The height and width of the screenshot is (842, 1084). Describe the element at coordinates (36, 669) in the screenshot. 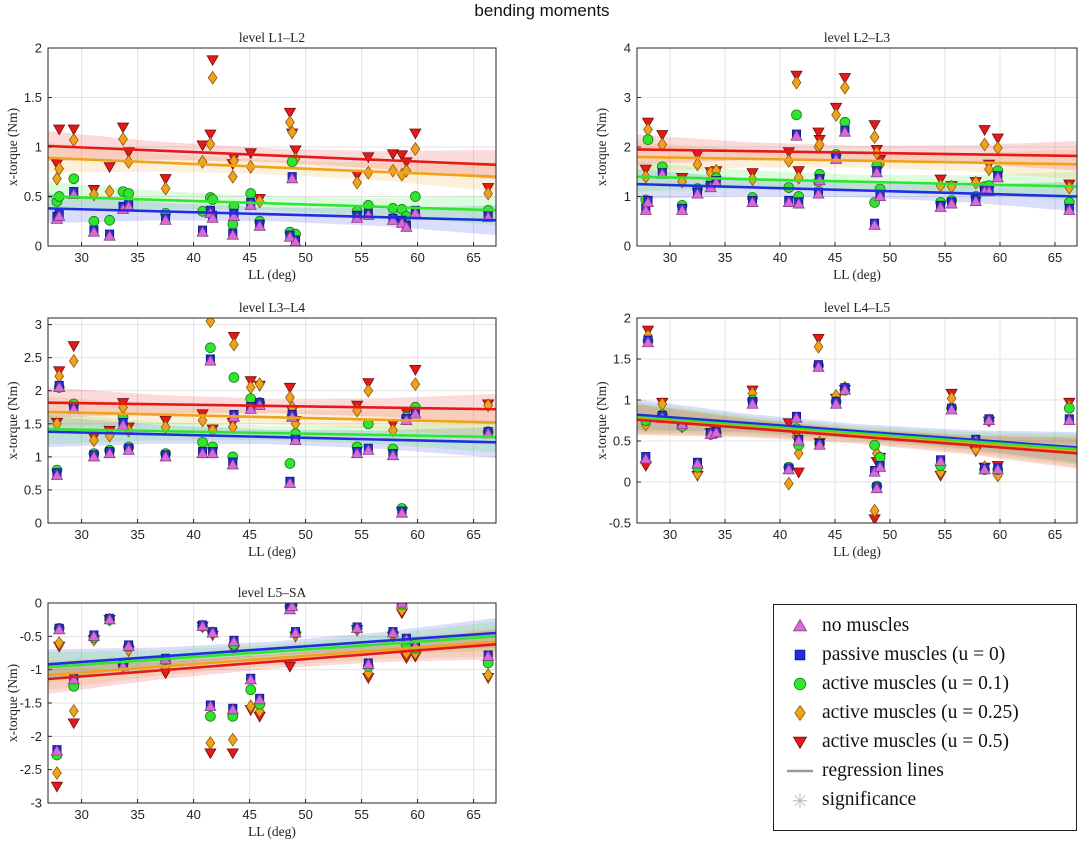

I see `y-tick-label: -1` at that location.